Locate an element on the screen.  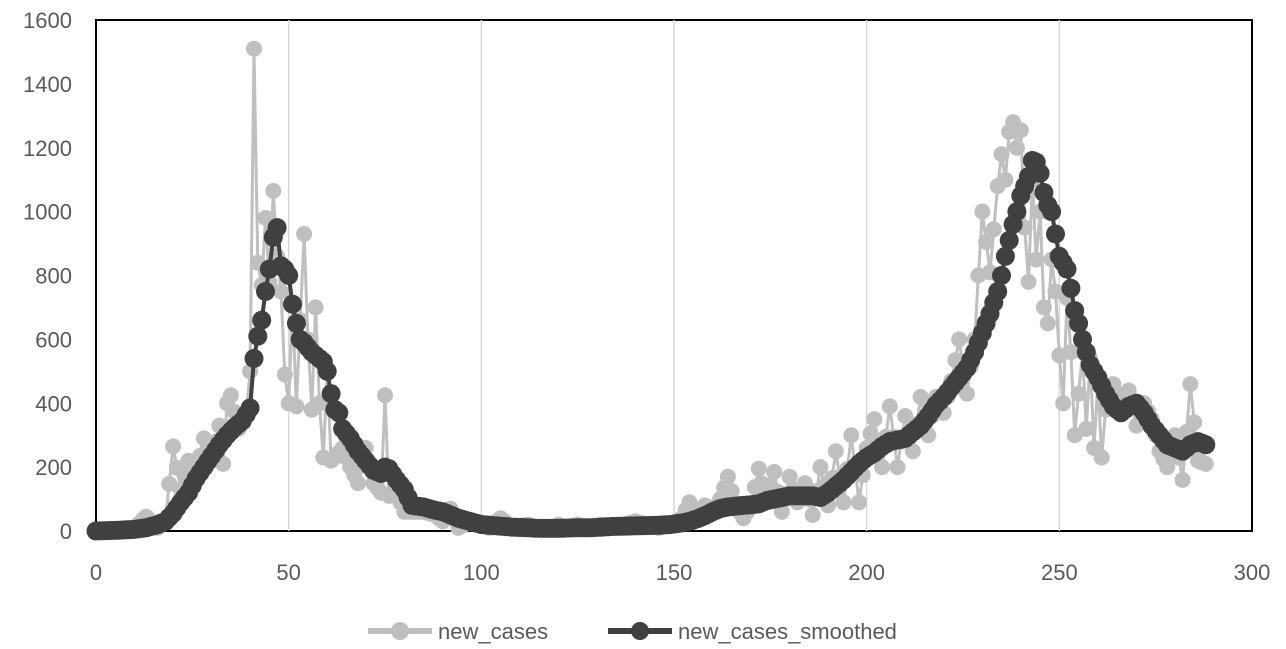
x-tick-label: 100 is located at coordinates (481, 572).